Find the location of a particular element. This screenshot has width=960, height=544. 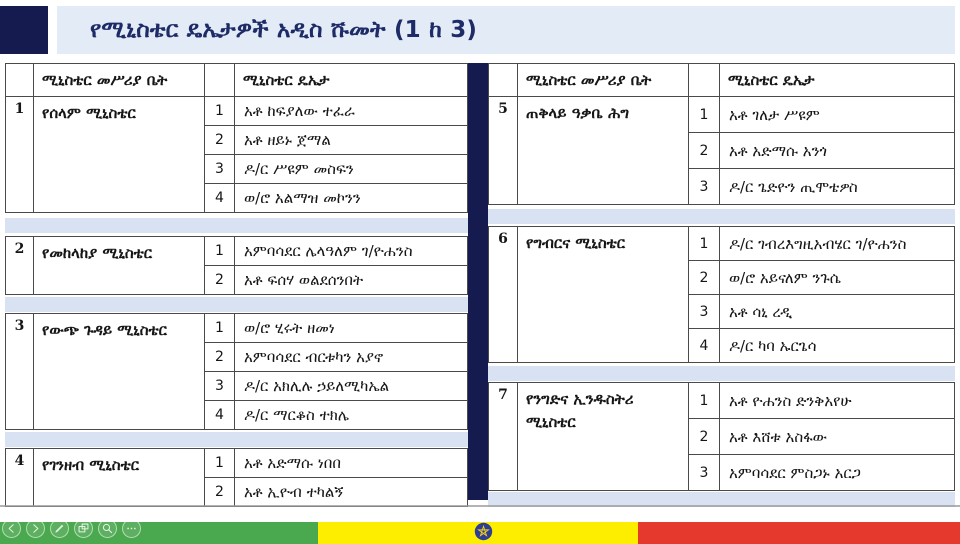

minister-name: ወ/ሮ አይናለም ንጉሴ is located at coordinates (837, 277).